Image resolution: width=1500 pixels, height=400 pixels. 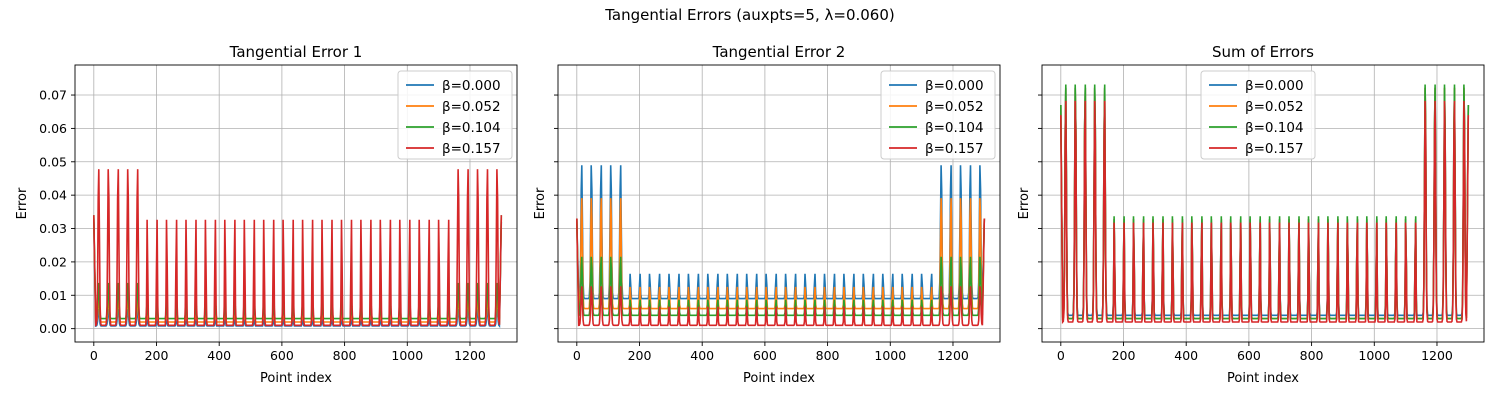 I want to click on y-tick-label: 0.03, so click(x=53, y=228).